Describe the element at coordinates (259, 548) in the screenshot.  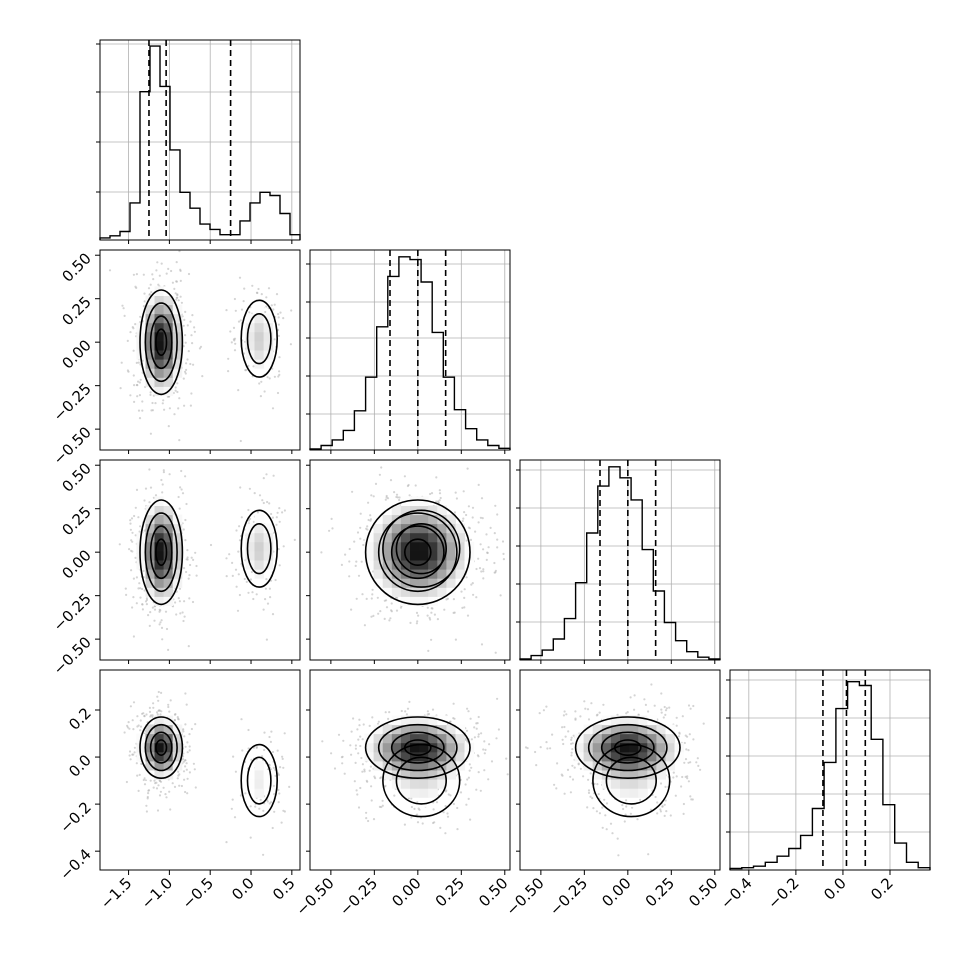
I see `contour-line` at that location.